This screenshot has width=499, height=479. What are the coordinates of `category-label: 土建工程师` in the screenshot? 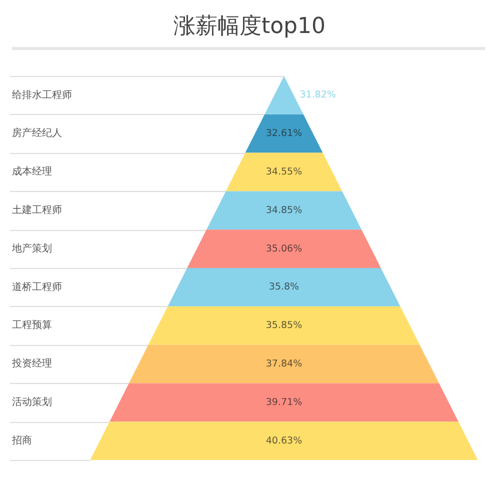 It's located at (37, 210).